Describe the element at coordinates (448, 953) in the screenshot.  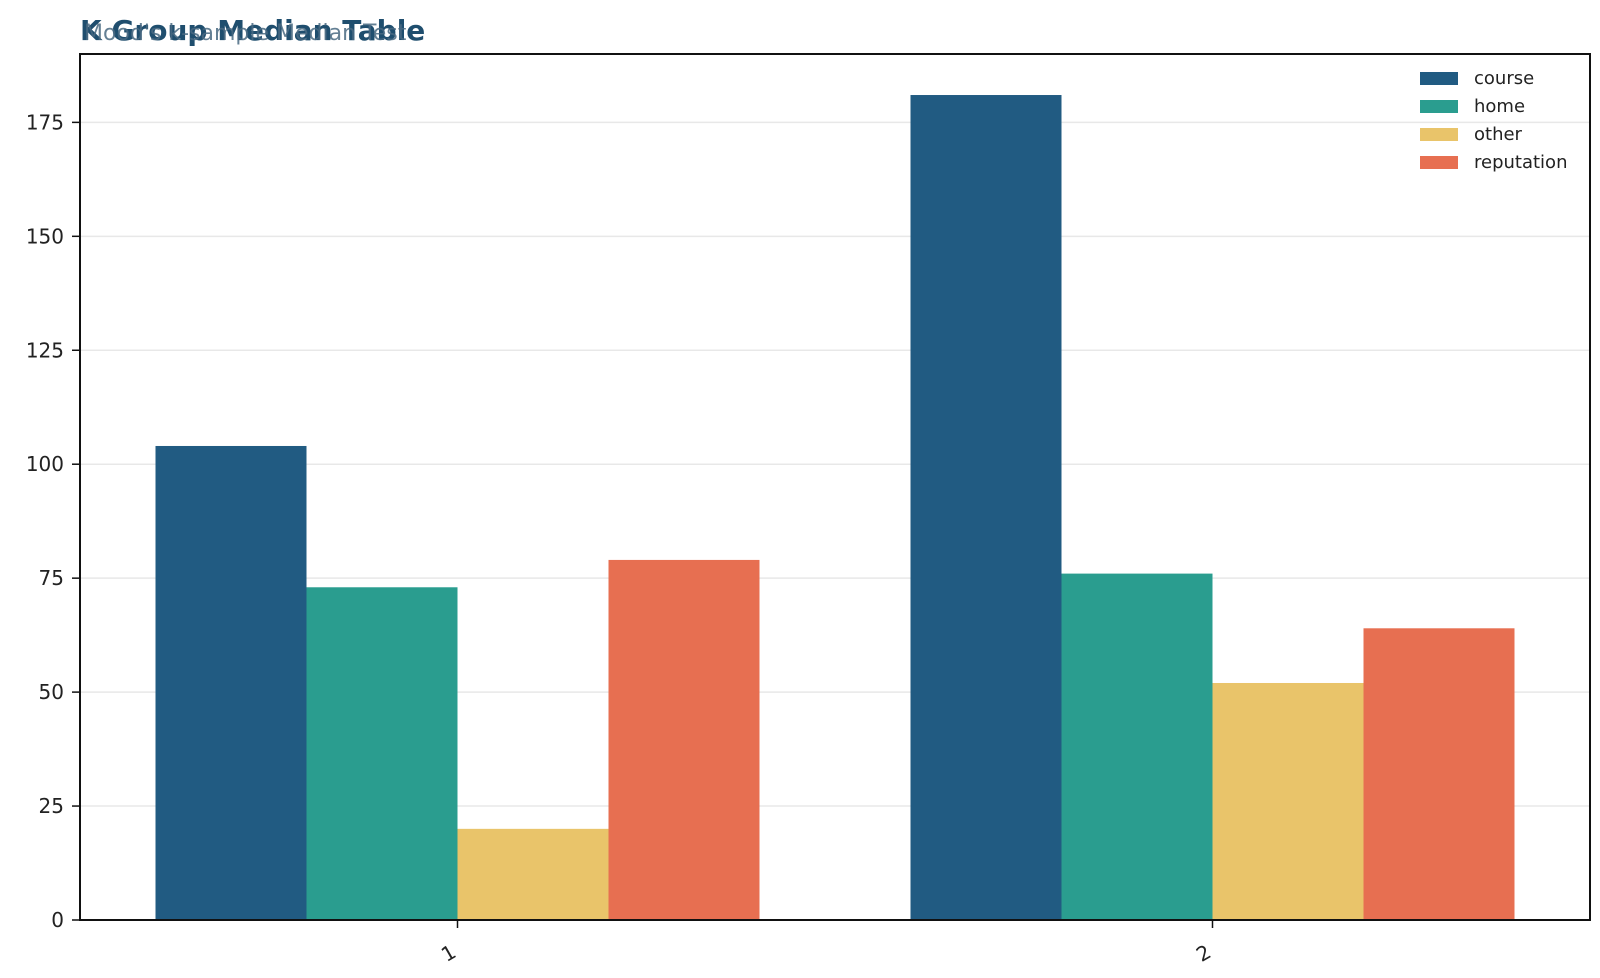
I see `x-tick-label: 1` at that location.